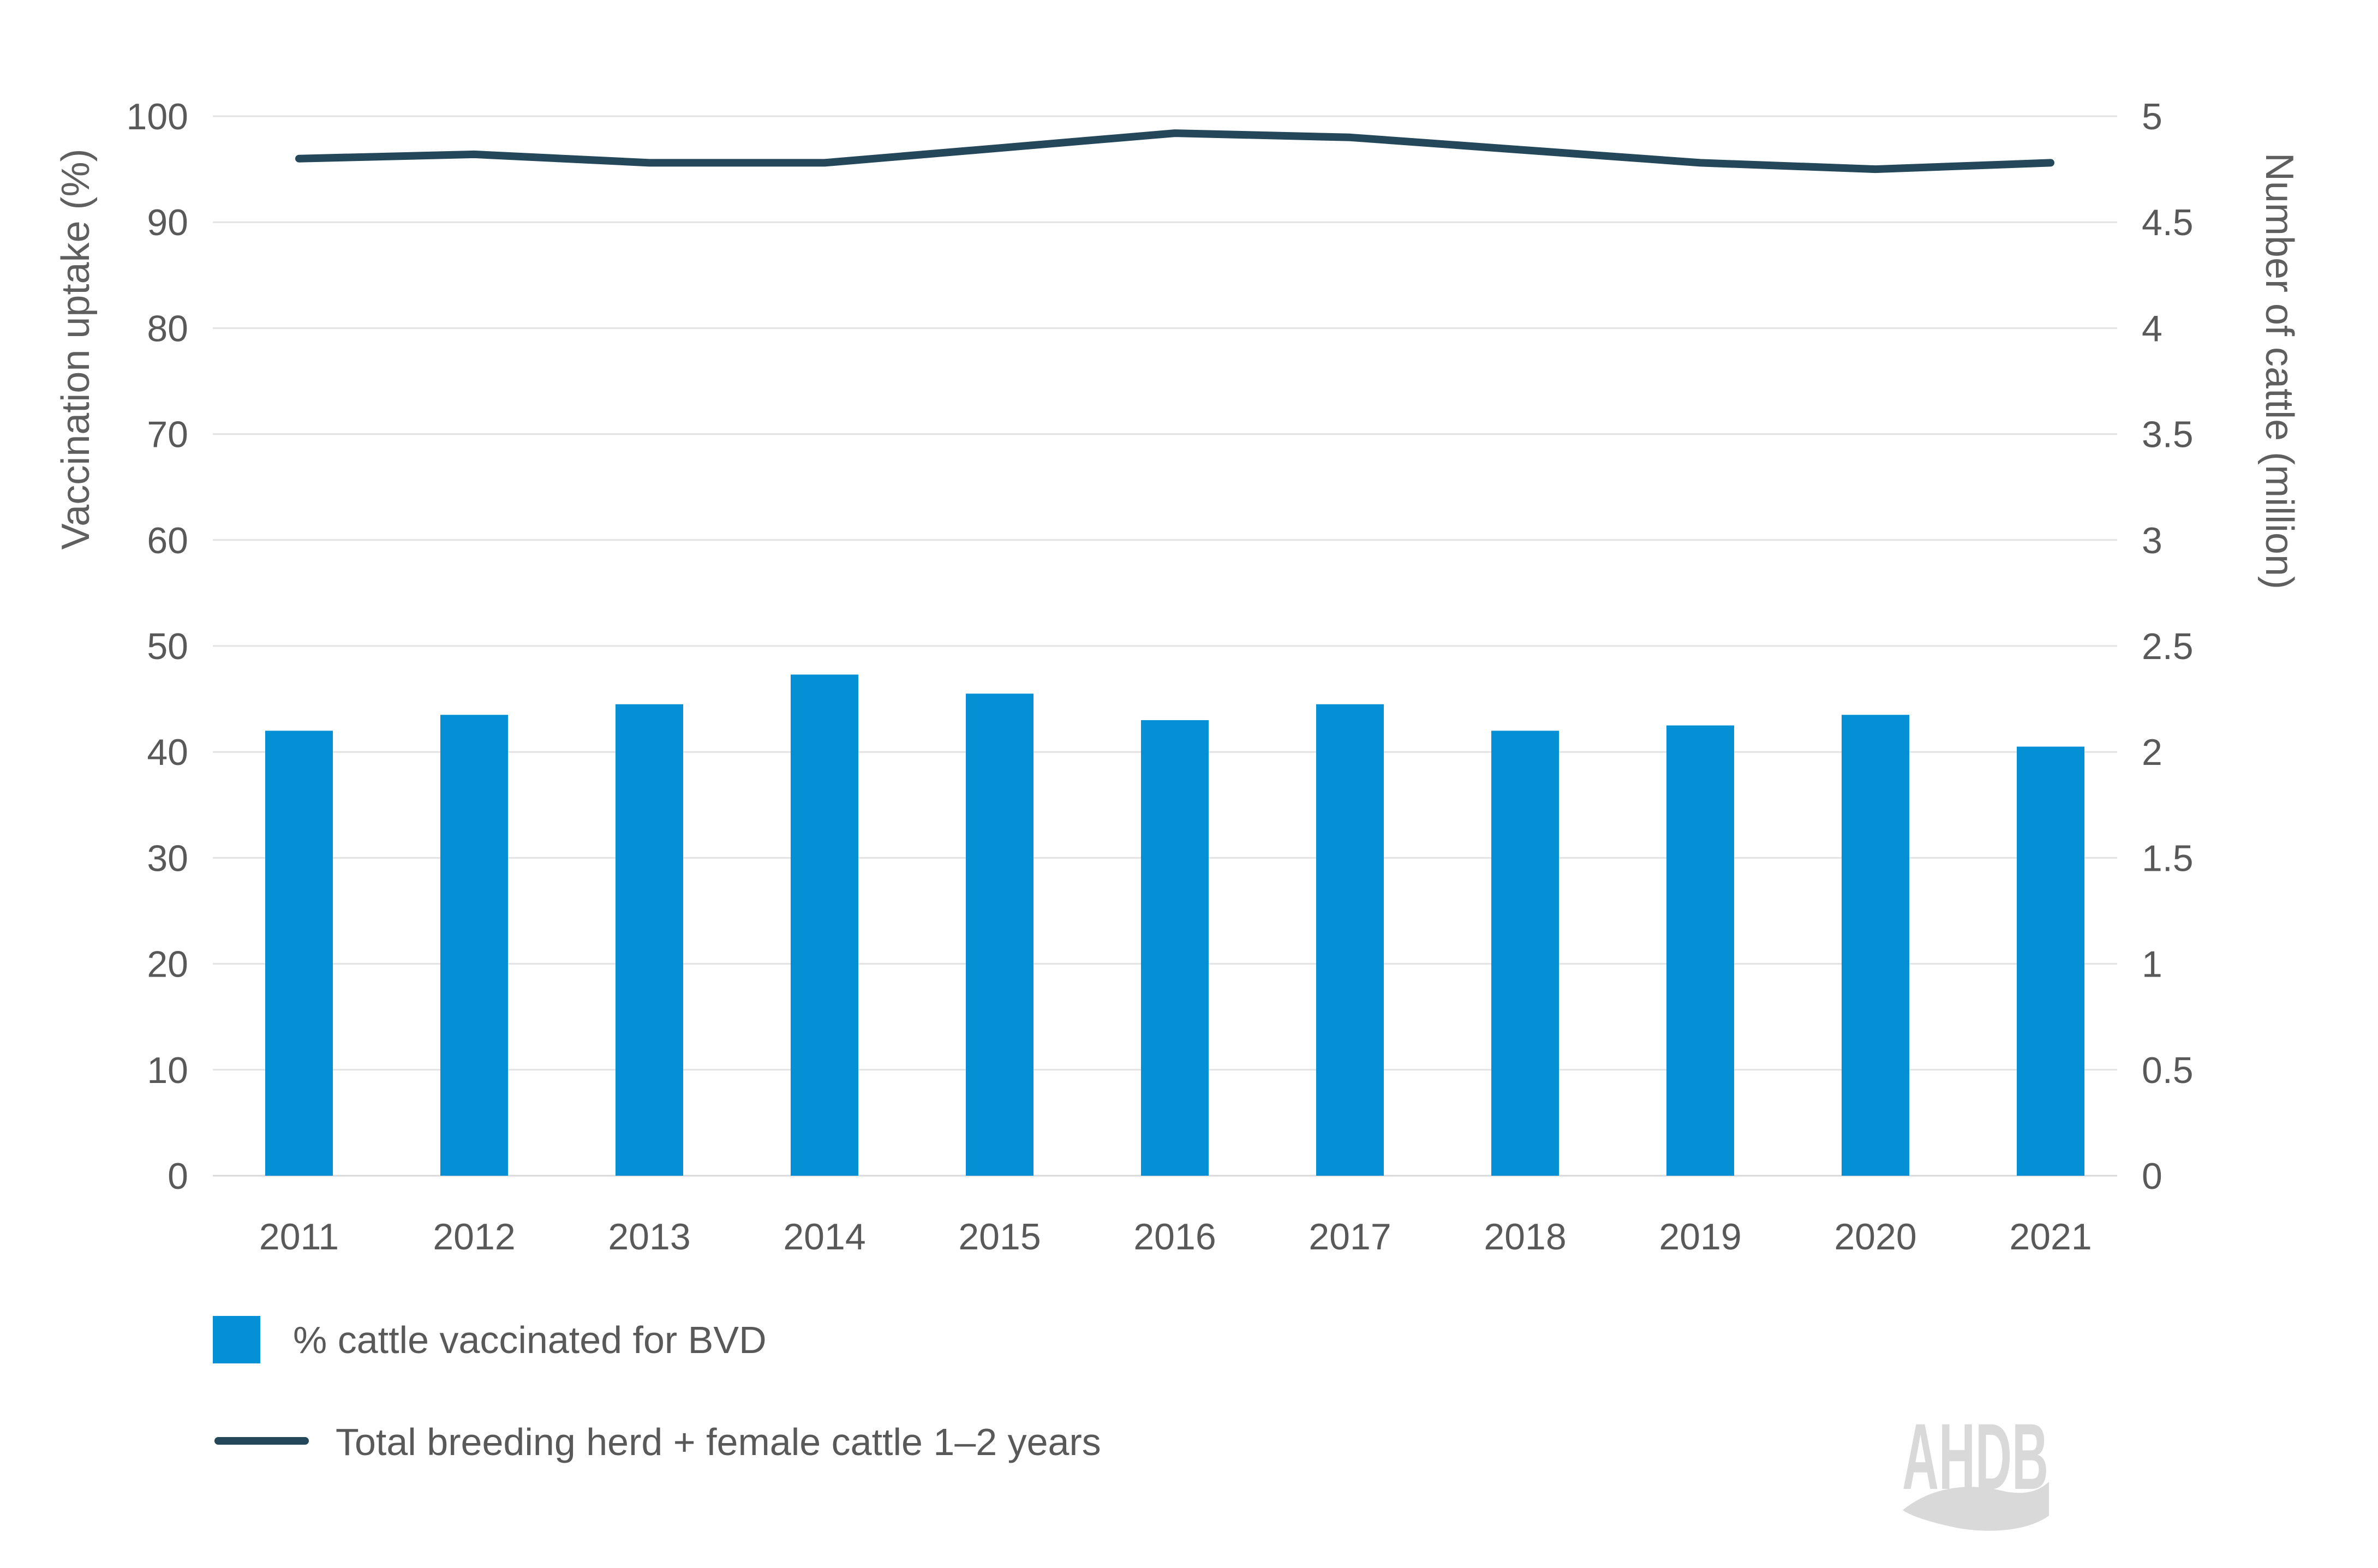  What do you see at coordinates (1175, 948) in the screenshot?
I see `bar-2016` at bounding box center [1175, 948].